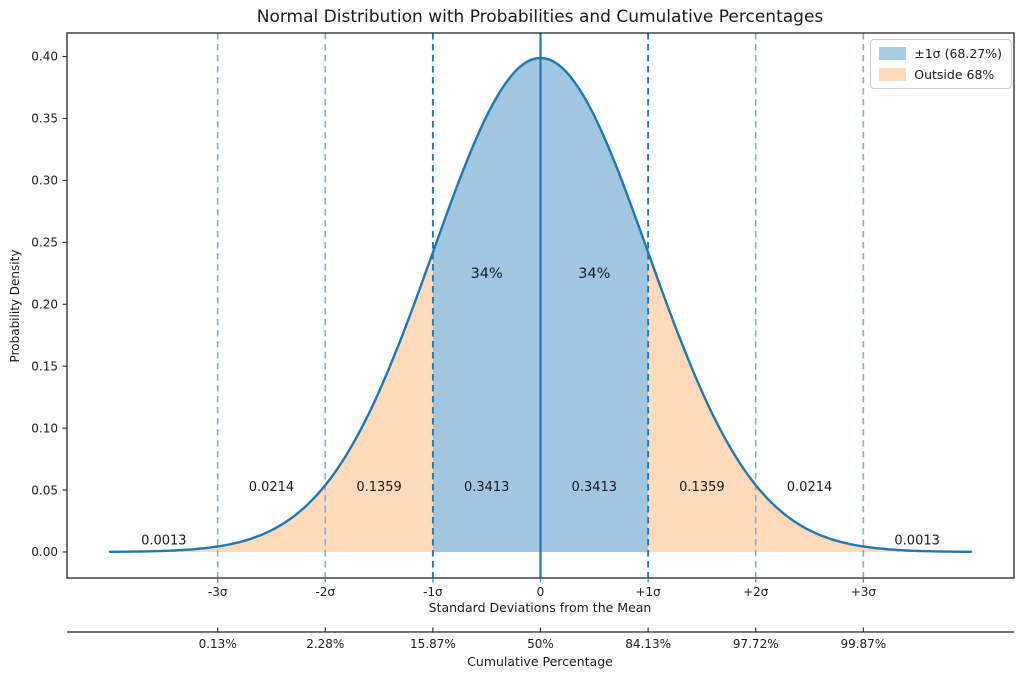 Image resolution: width=1024 pixels, height=679 pixels. Describe the element at coordinates (540, 644) in the screenshot. I see `secondary-x-tick-label: 50%` at that location.